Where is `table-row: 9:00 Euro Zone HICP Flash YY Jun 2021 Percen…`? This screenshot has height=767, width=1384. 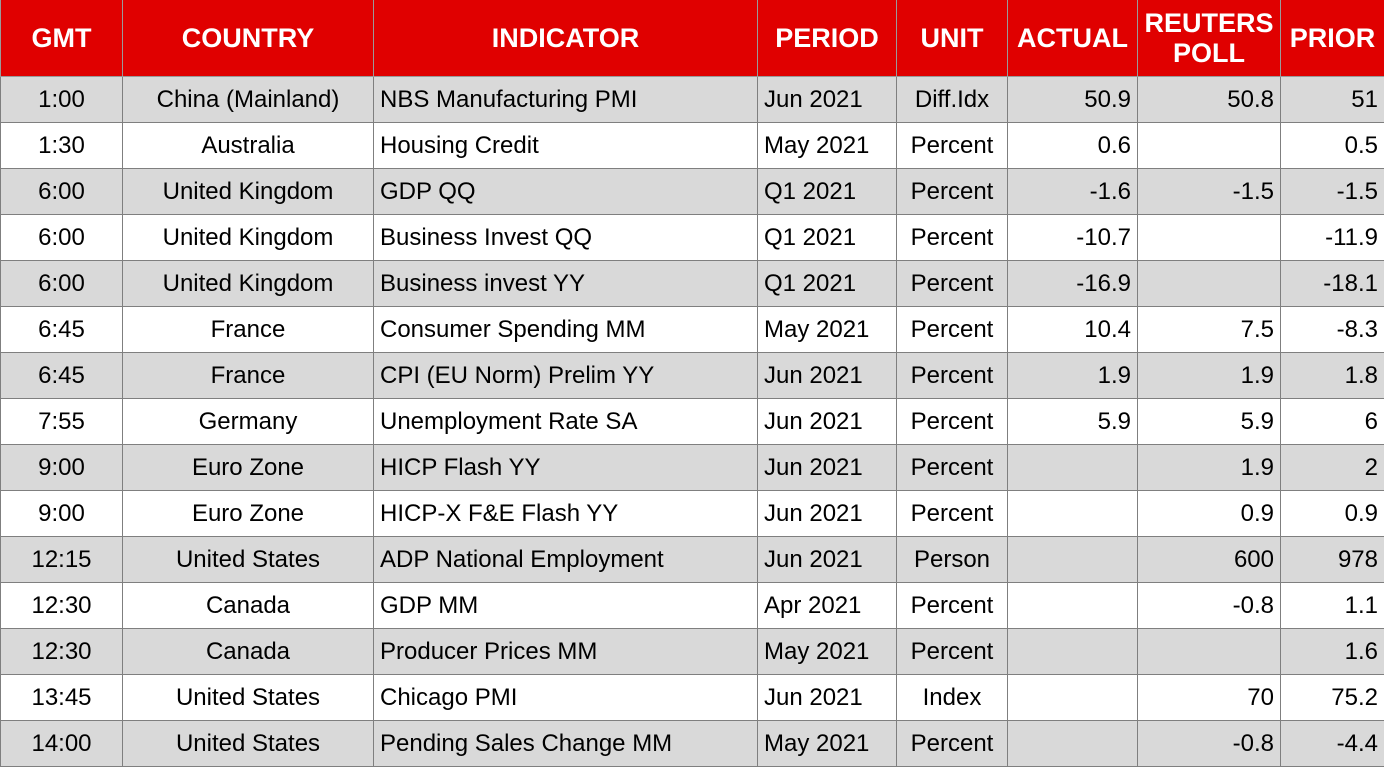 table-row: 9:00 Euro Zone HICP Flash YY Jun 2021 Percen… is located at coordinates (692, 467).